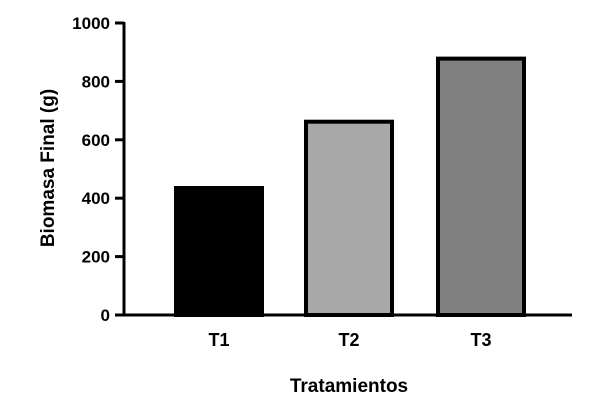 This screenshot has height=412, width=598. What do you see at coordinates (98, 169) in the screenshot?
I see `y-axis-ticks: 0 200 400 600 800 1000` at bounding box center [98, 169].